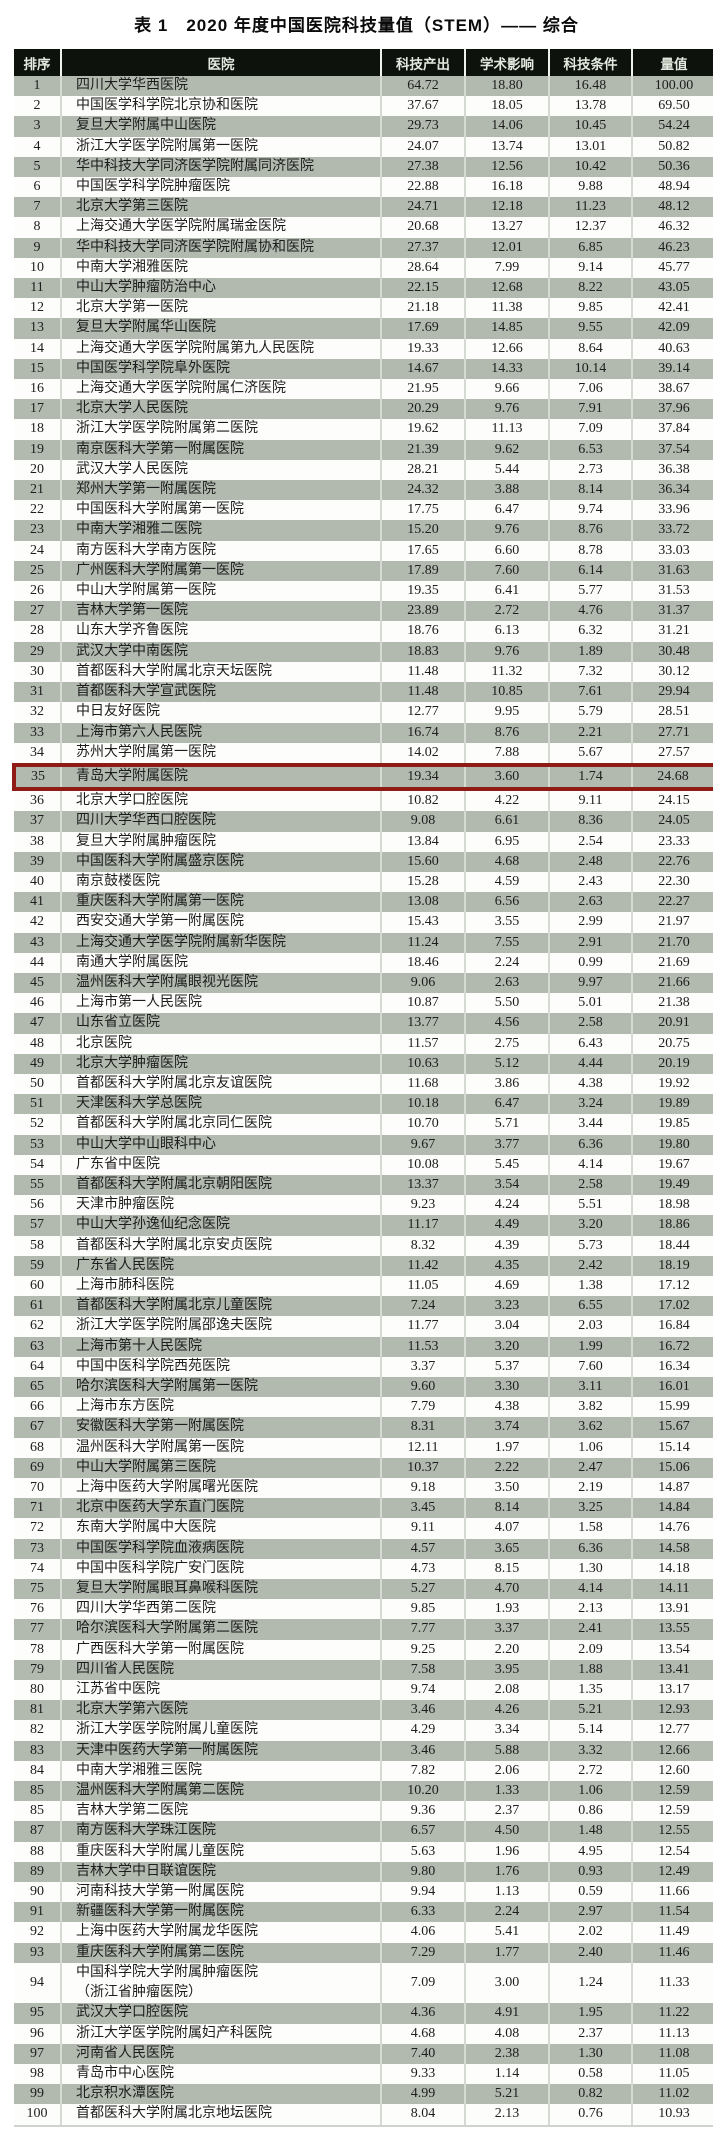  I want to click on score-cell: 6.13, so click(506, 631).